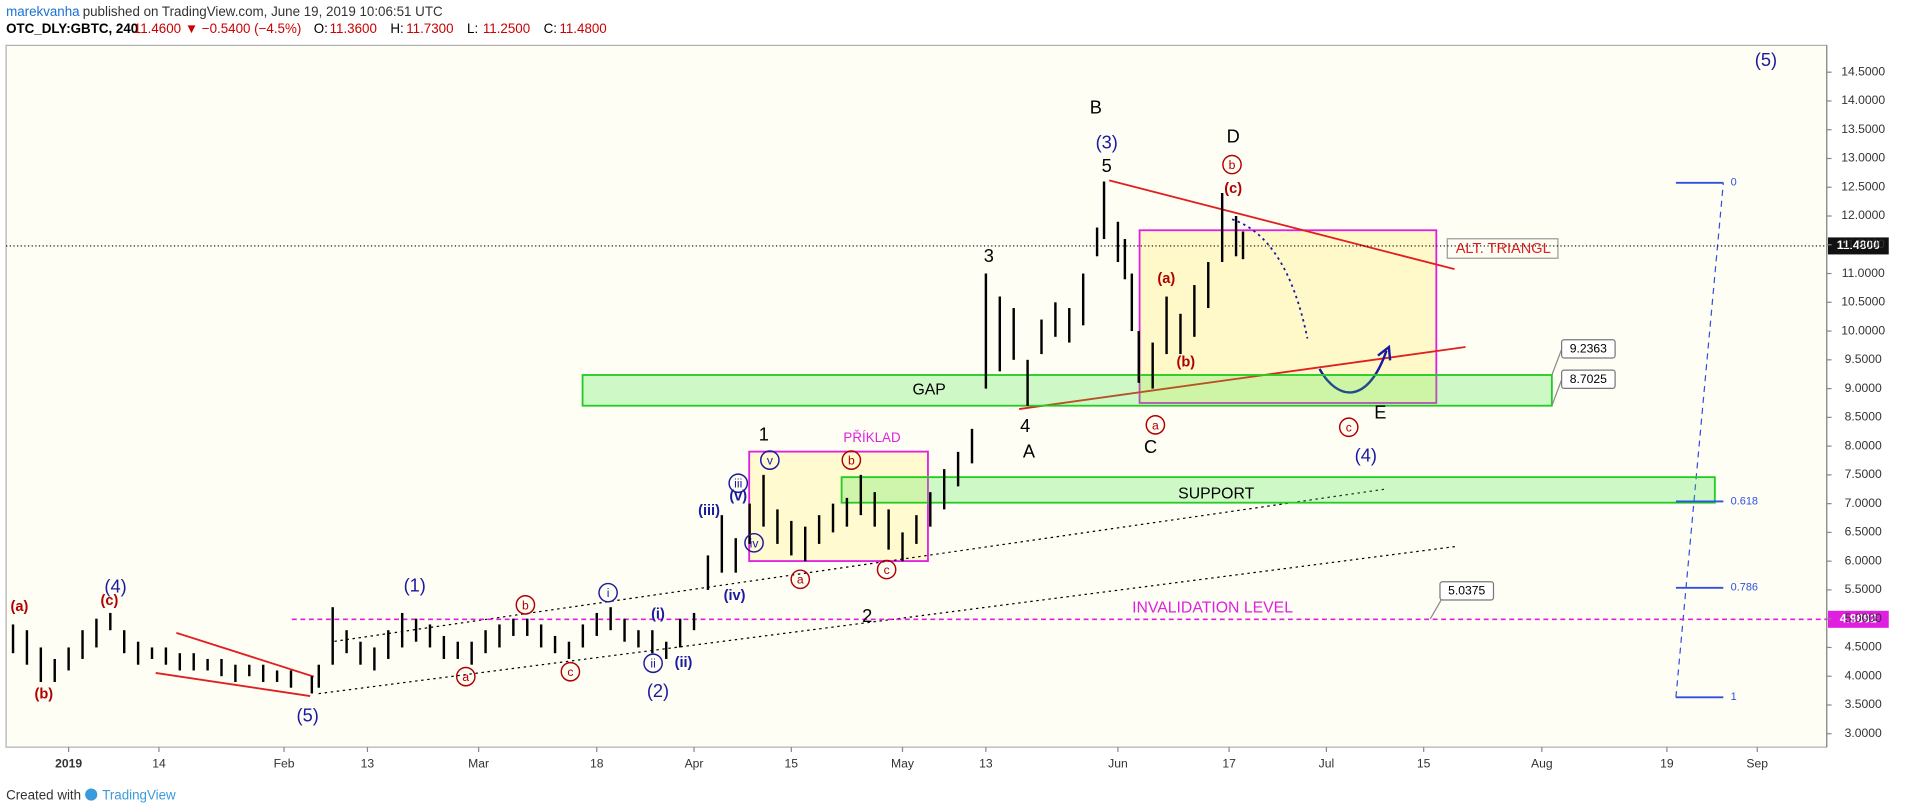 Image resolution: width=1907 pixels, height=812 pixels. What do you see at coordinates (550, 28) in the screenshot?
I see `ohlc-key: C:` at bounding box center [550, 28].